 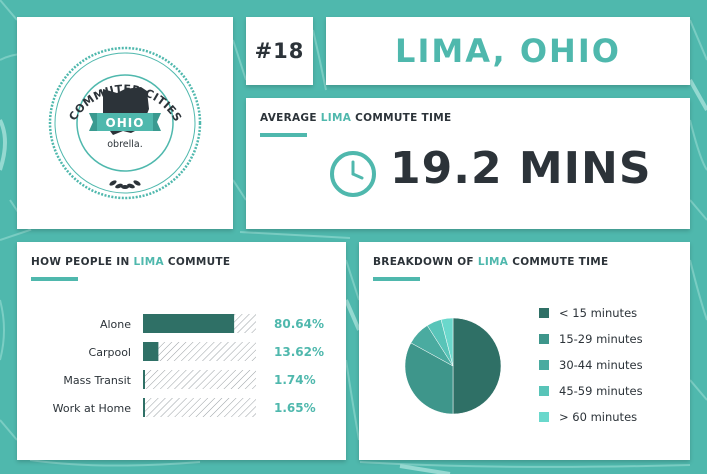 I want to click on clock-icon, so click(x=353, y=174).